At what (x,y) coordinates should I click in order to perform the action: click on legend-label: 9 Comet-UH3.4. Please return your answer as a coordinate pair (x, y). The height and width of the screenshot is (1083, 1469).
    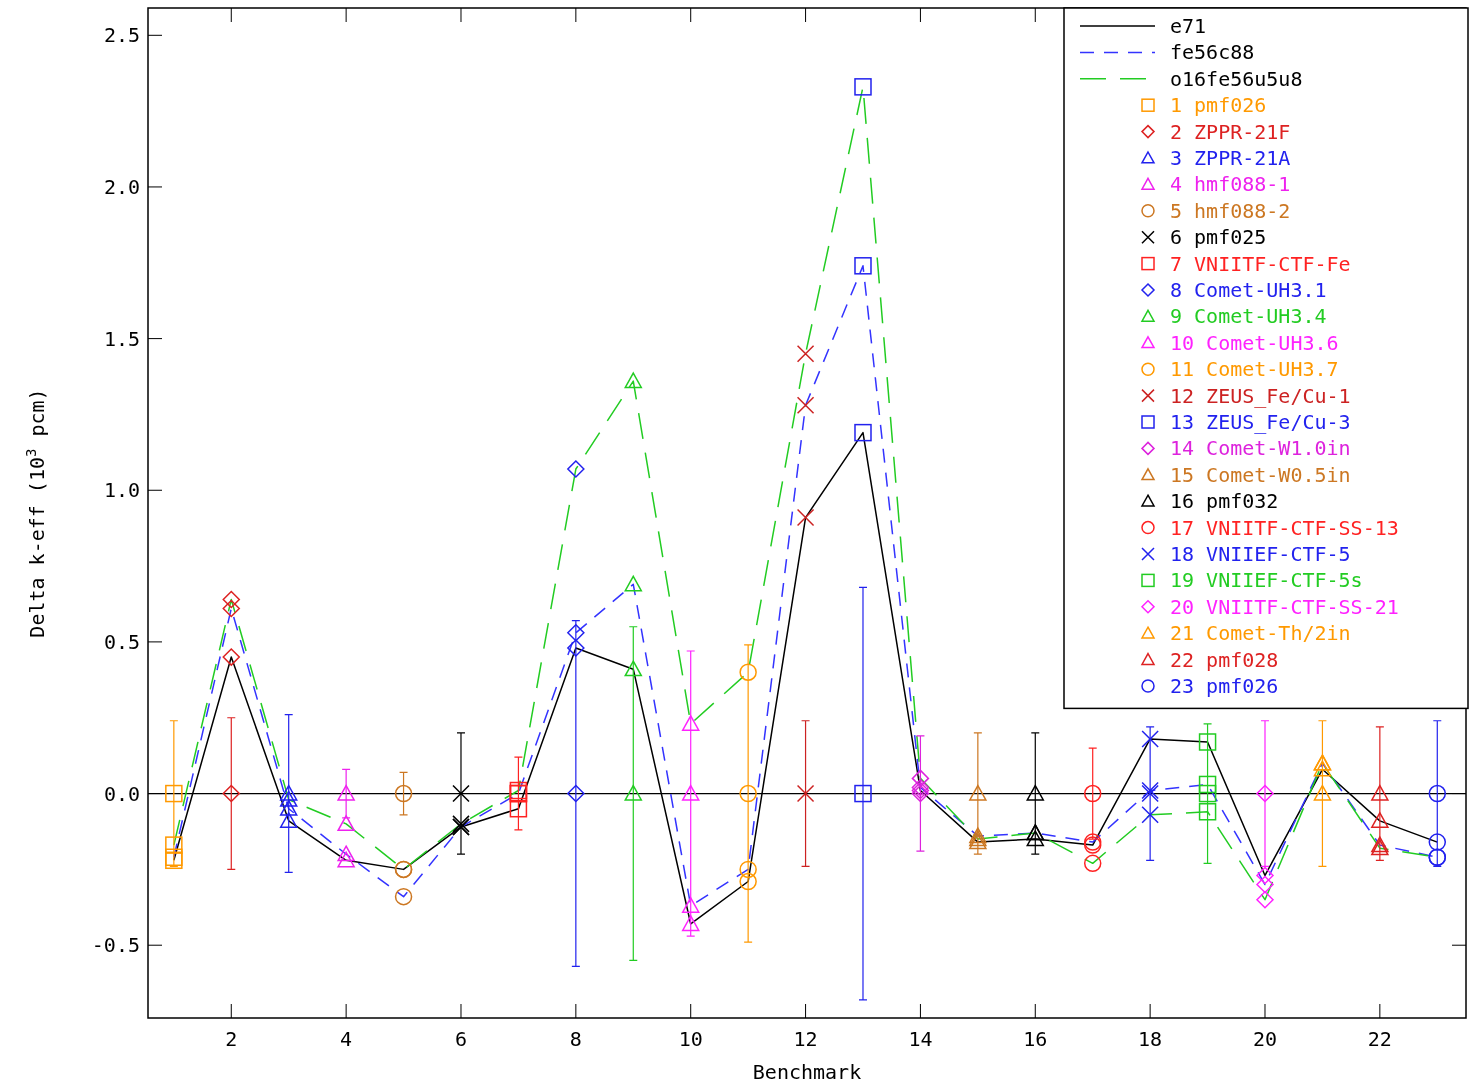
    Looking at the image, I should click on (1248, 316).